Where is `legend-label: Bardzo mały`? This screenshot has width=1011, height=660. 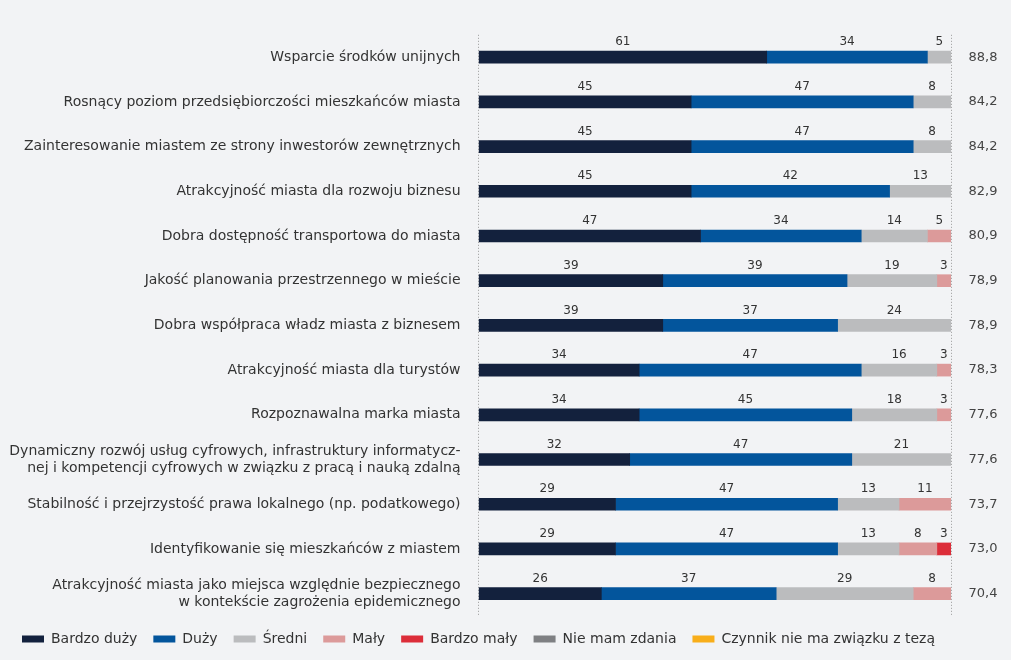
legend-label: Bardzo mały is located at coordinates (474, 637).